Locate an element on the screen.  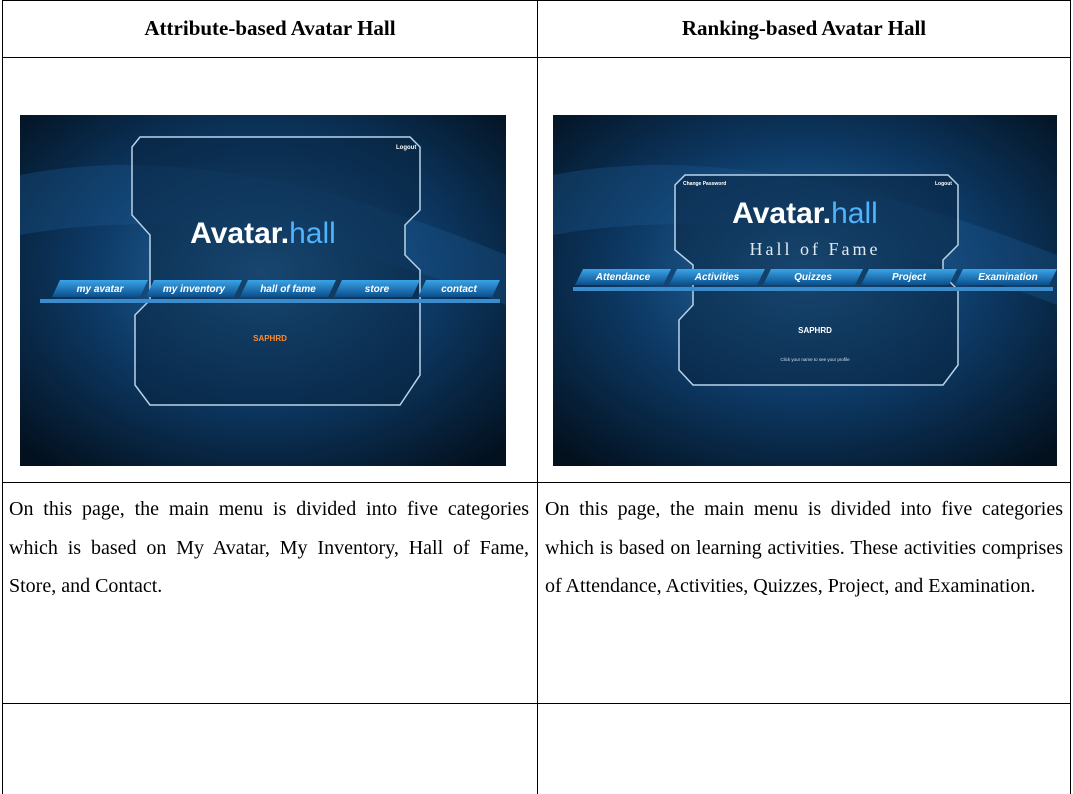
menu-item: hall of fame is located at coordinates (288, 289).